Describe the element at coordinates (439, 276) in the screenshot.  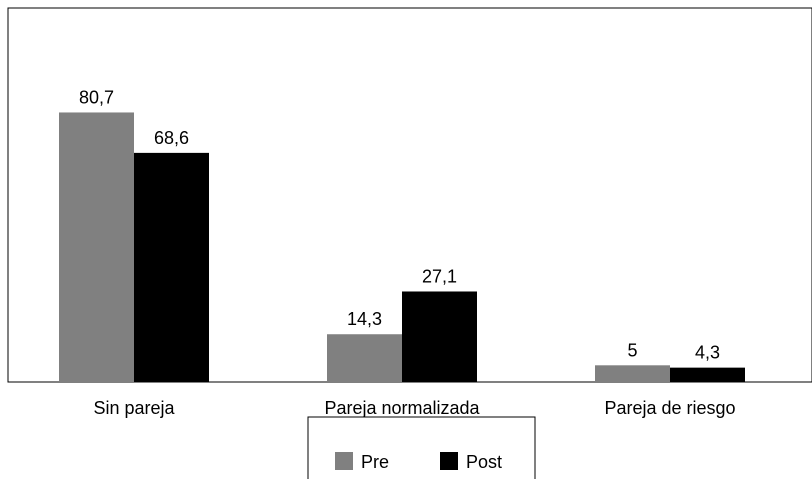
I see `data-label-post-pareja-normalizada: 27,1` at that location.